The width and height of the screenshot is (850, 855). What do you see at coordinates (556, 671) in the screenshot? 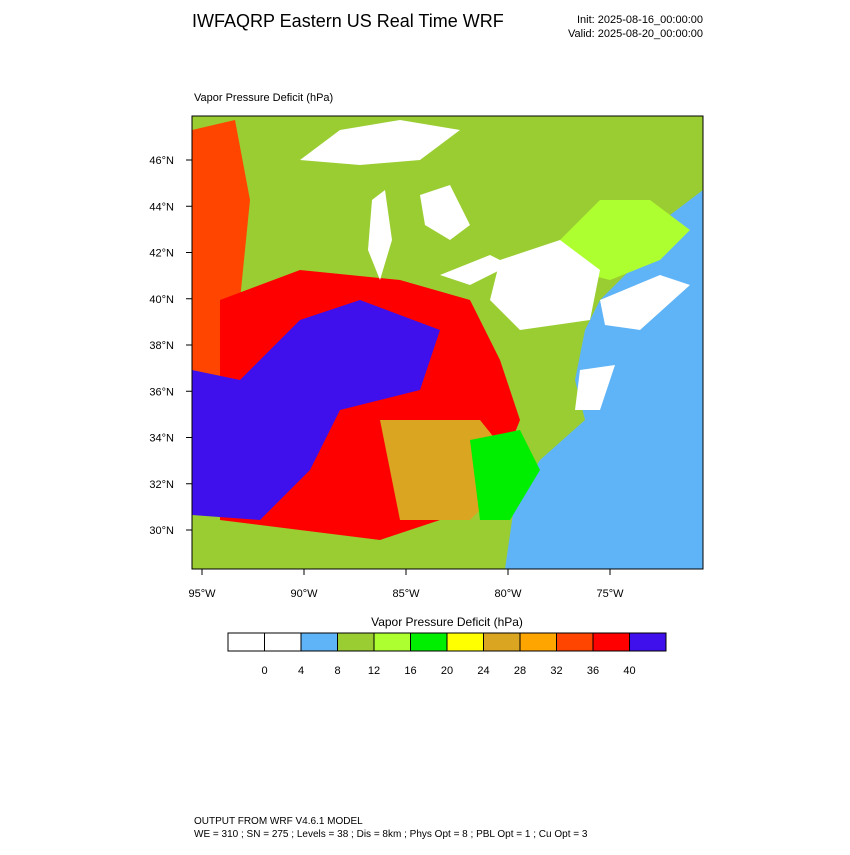
I see `colorbar-label: 32` at bounding box center [556, 671].